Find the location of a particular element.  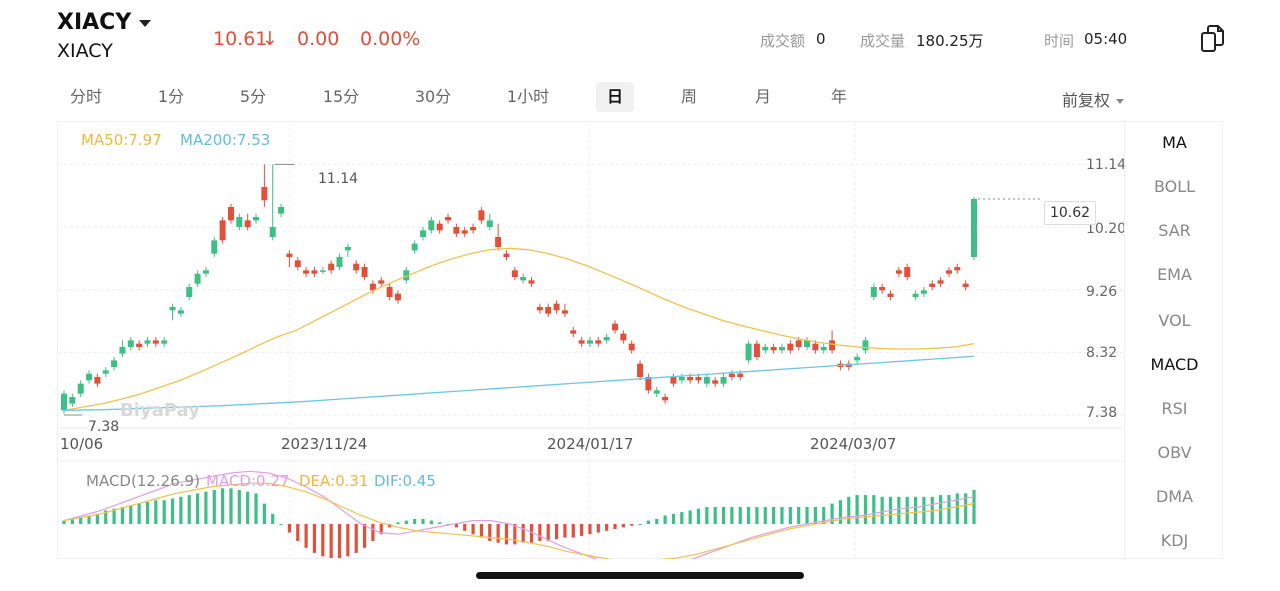

tab-5: 1小时 is located at coordinates (528, 96).